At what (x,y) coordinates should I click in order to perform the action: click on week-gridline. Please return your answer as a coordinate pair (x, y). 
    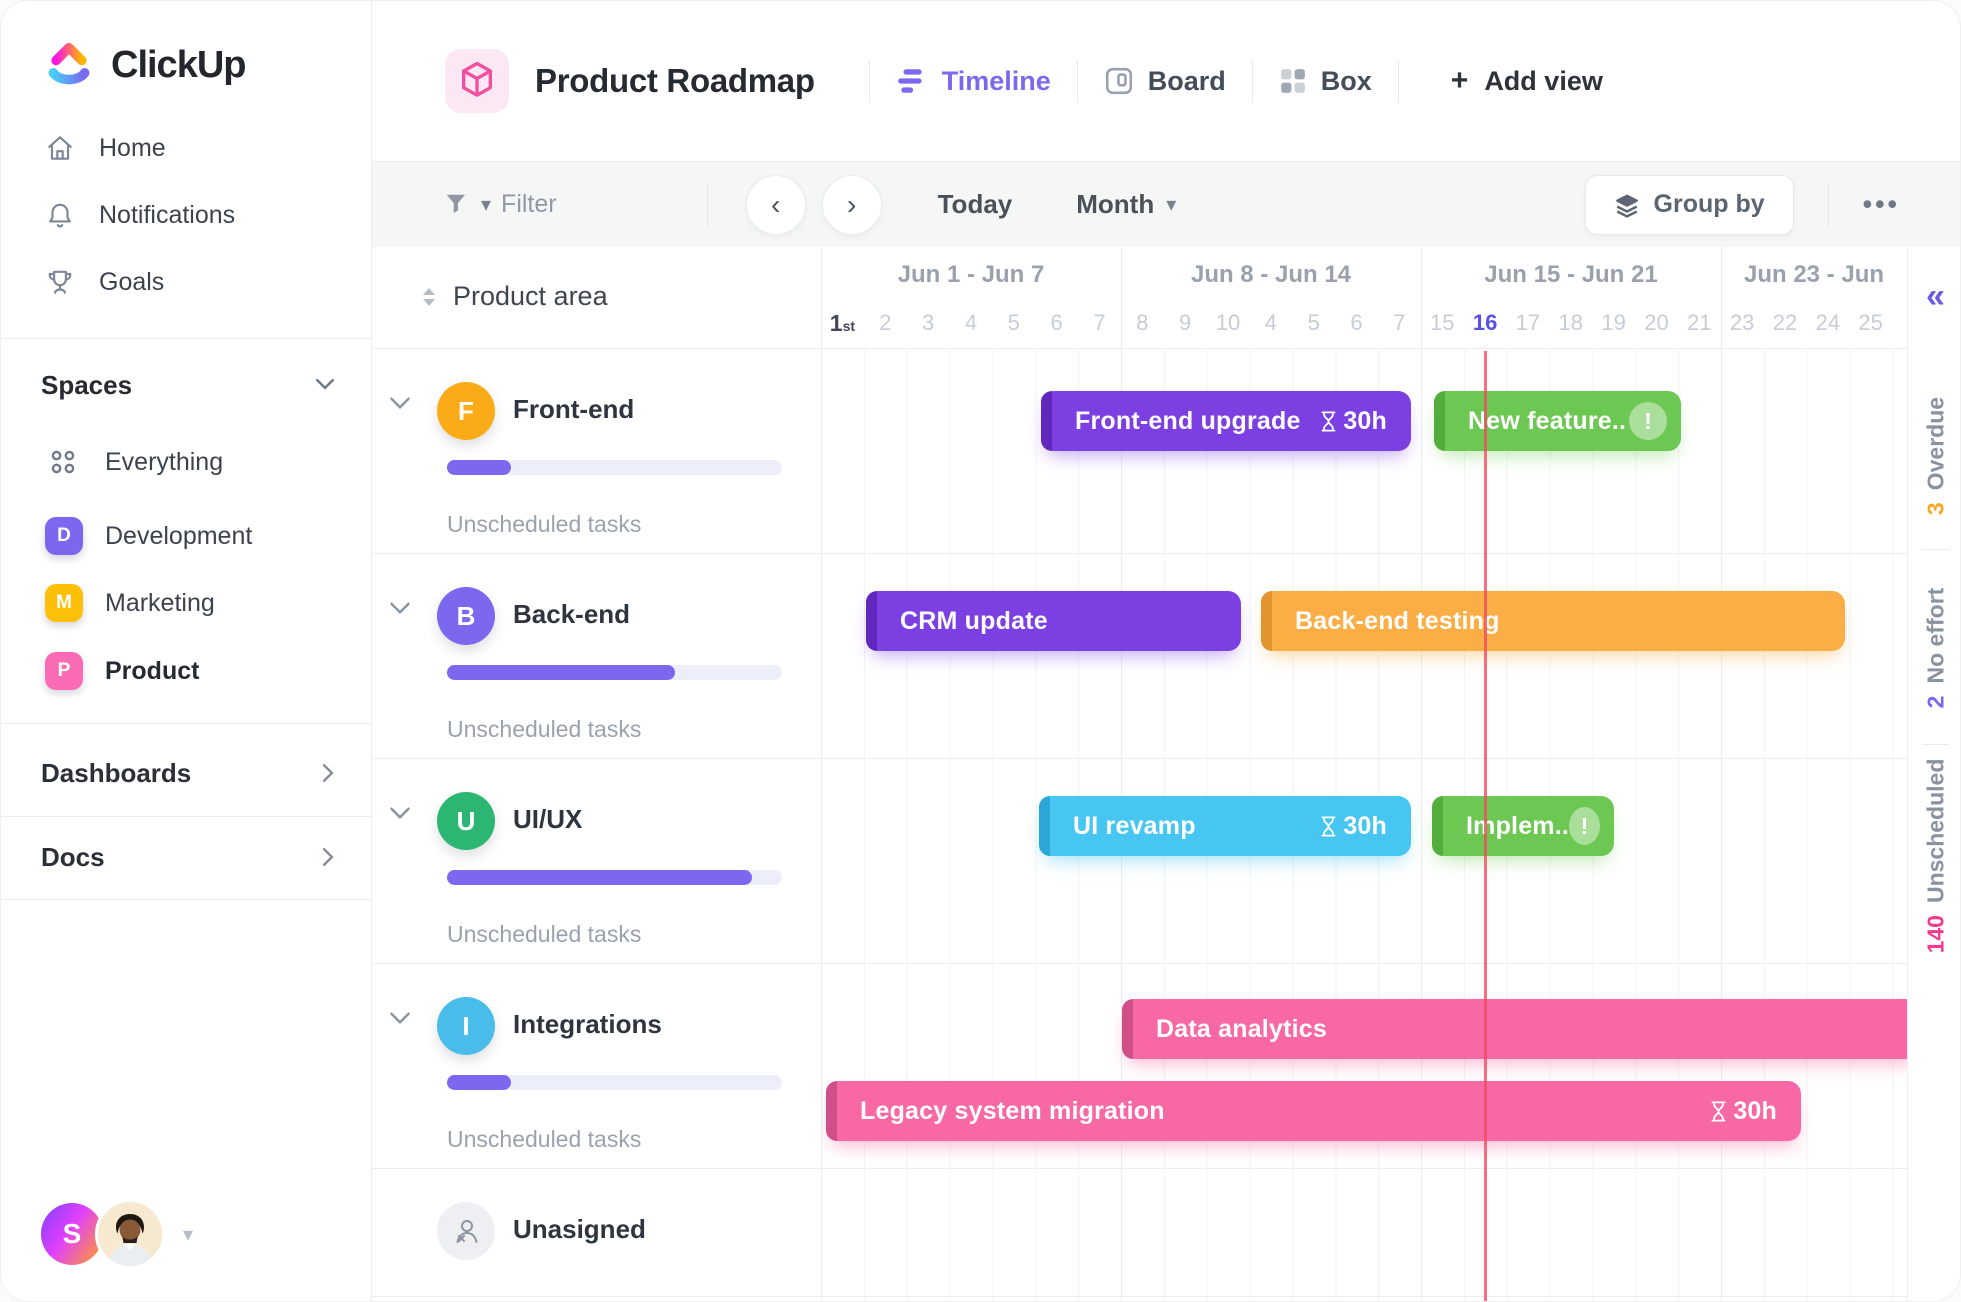
    Looking at the image, I should click on (1721, 774).